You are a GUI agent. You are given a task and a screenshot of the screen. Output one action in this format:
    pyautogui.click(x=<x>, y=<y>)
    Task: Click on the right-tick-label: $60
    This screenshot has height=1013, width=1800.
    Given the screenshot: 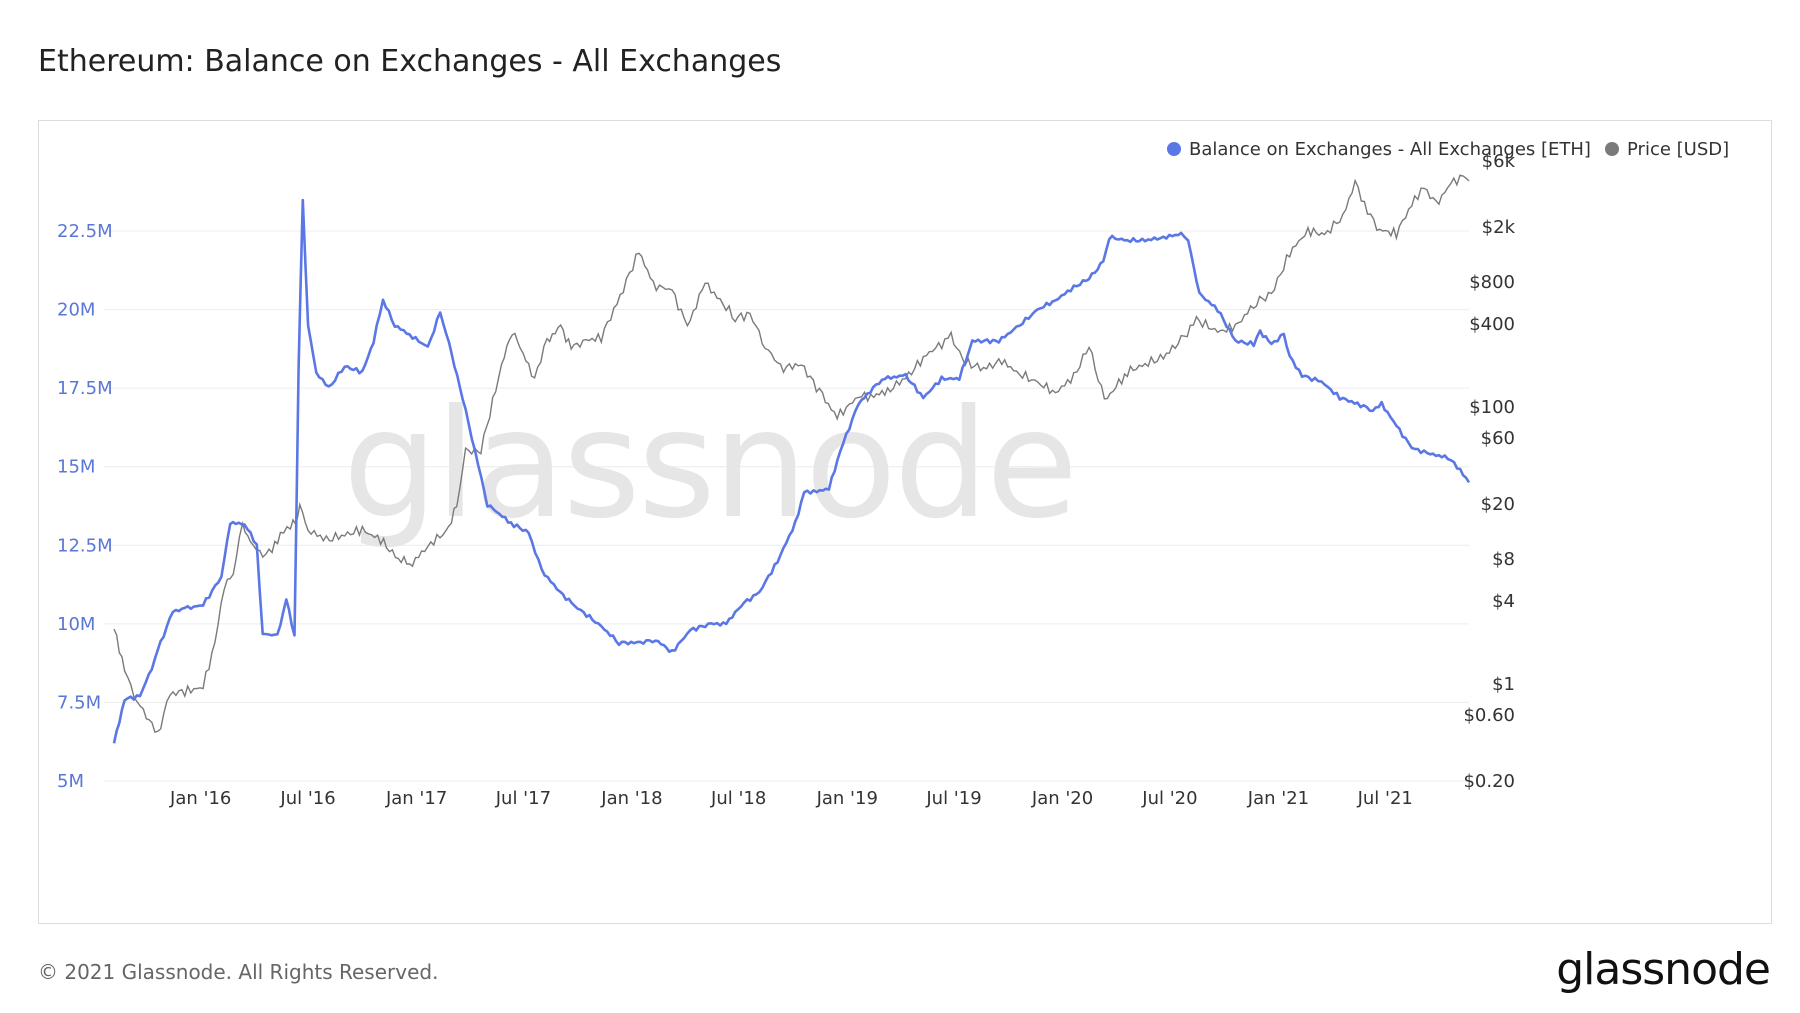 What is the action you would take?
    pyautogui.click(x=1498, y=438)
    